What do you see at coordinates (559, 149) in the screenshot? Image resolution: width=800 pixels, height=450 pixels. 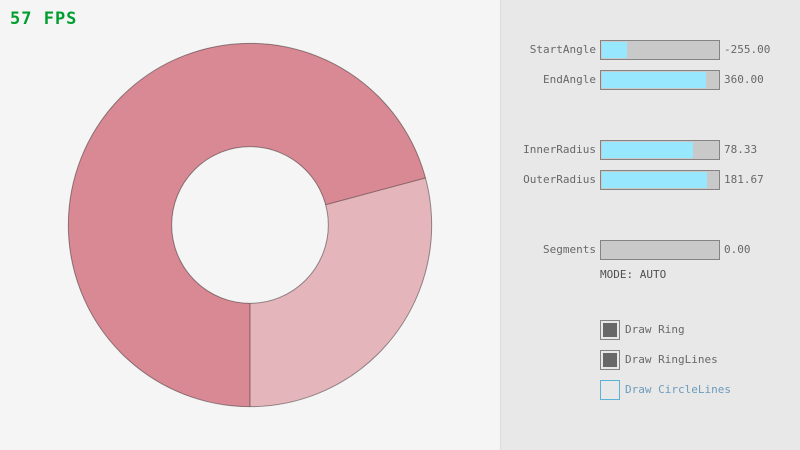 I see `slider-label-inner-radius: InnerRadius` at bounding box center [559, 149].